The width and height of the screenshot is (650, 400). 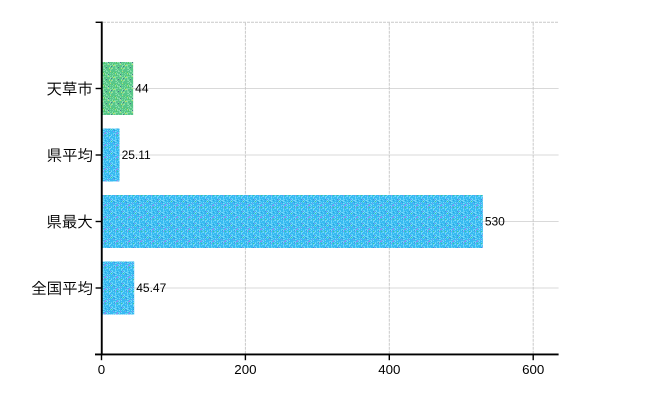 I want to click on svg-text: 45.47, so click(x=151, y=288).